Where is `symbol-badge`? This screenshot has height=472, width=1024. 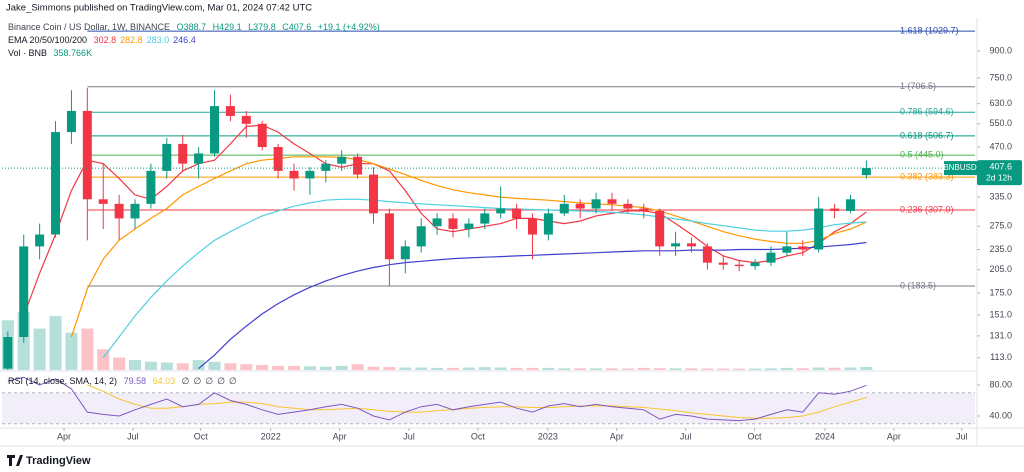
symbol-badge is located at coordinates (960, 168).